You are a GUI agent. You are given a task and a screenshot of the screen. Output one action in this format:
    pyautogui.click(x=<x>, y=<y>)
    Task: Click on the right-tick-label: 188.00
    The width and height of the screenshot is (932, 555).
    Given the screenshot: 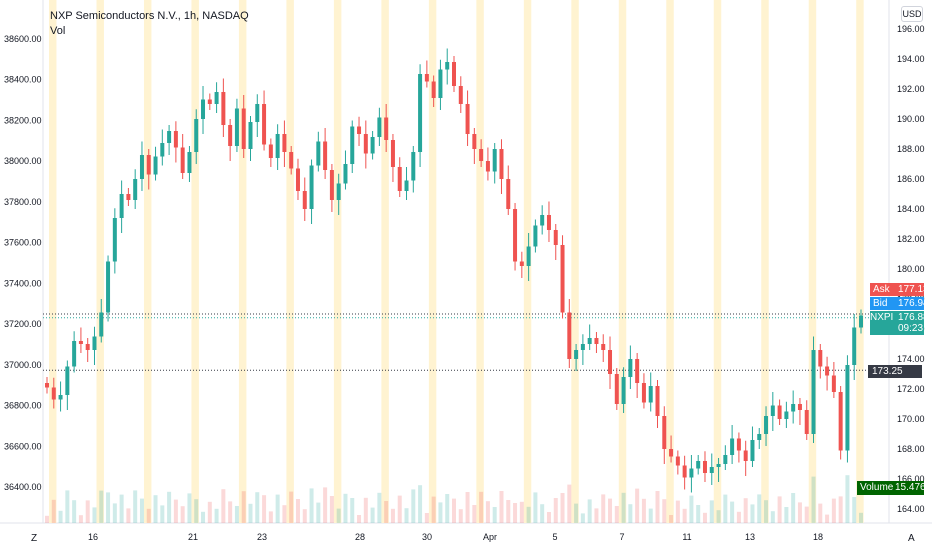 What is the action you would take?
    pyautogui.click(x=911, y=149)
    